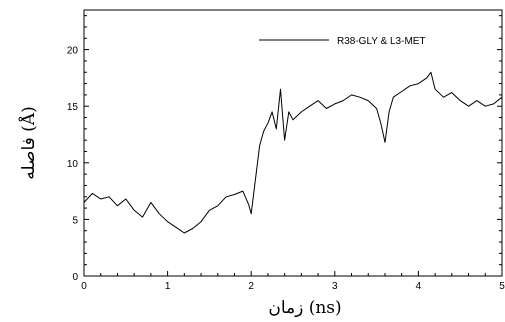 The height and width of the screenshot is (322, 505). What do you see at coordinates (251, 286) in the screenshot?
I see `x-tick-label: 2` at bounding box center [251, 286].